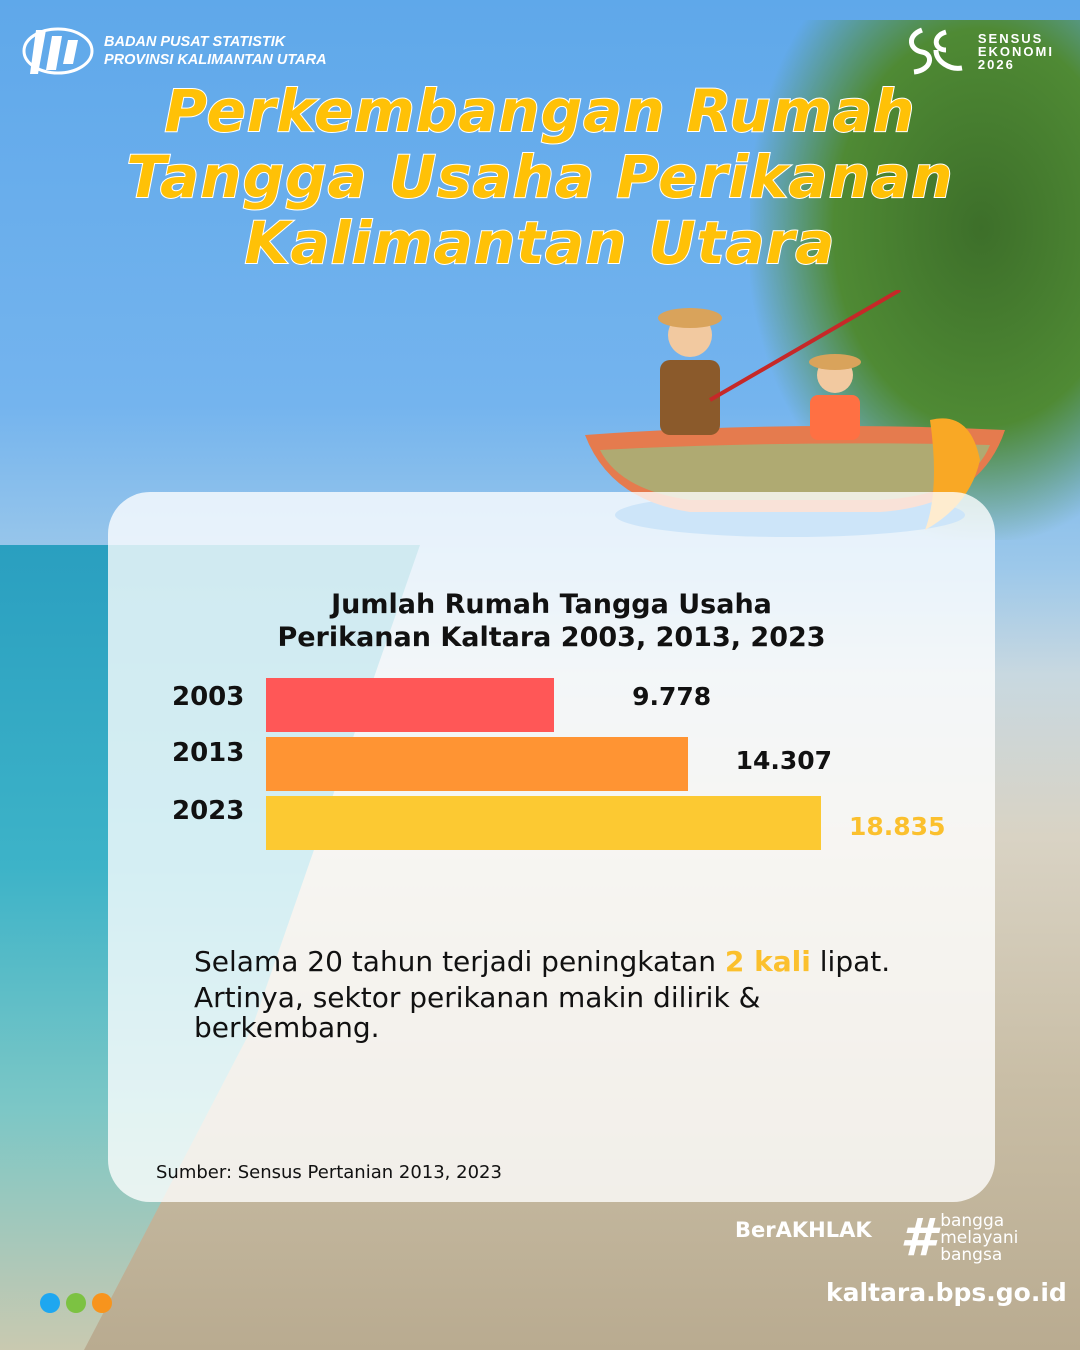  Describe the element at coordinates (767, 961) in the screenshot. I see `desc-highlight: 2 kali` at that location.